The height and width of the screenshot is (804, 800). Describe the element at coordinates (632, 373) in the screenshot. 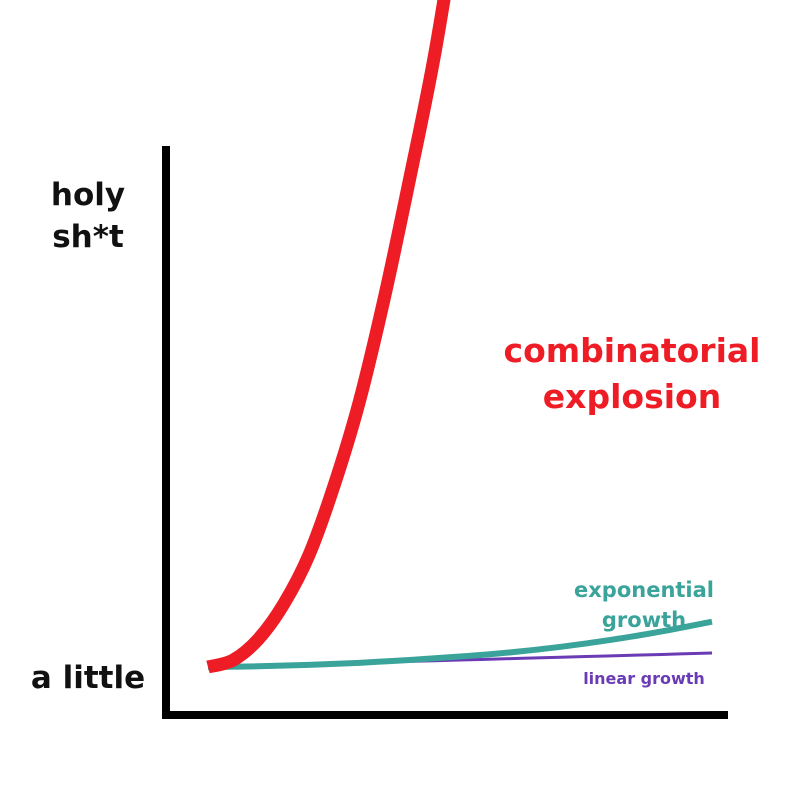

I see `series-label-combinatorial-explosion: combinatorial explosion` at that location.